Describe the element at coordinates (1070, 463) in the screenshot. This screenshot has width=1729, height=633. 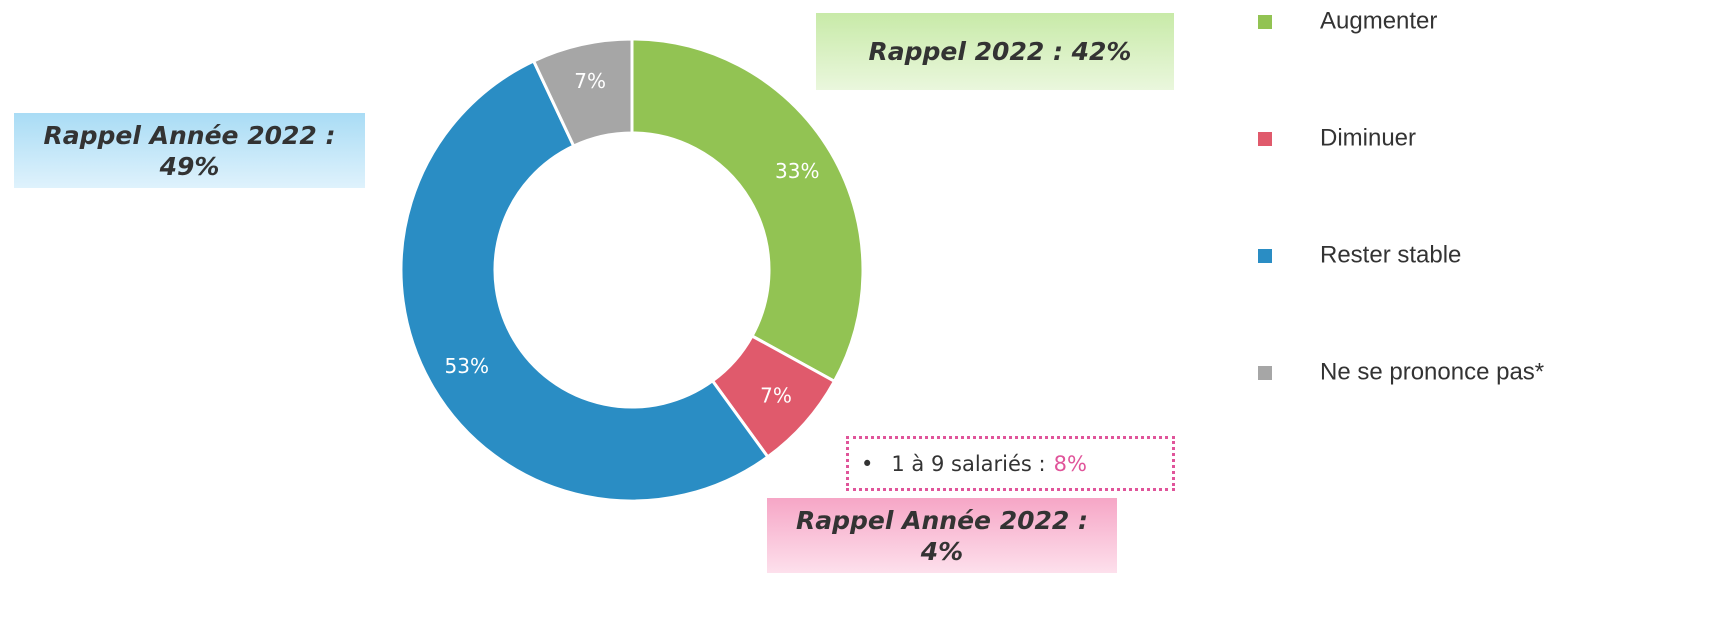
I see `note-value: 8%` at that location.